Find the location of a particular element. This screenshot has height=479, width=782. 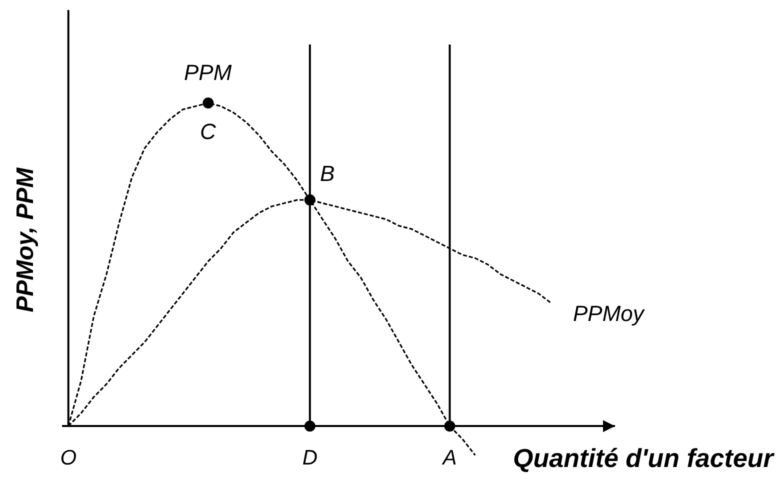

x-tick-label: D is located at coordinates (310, 458).